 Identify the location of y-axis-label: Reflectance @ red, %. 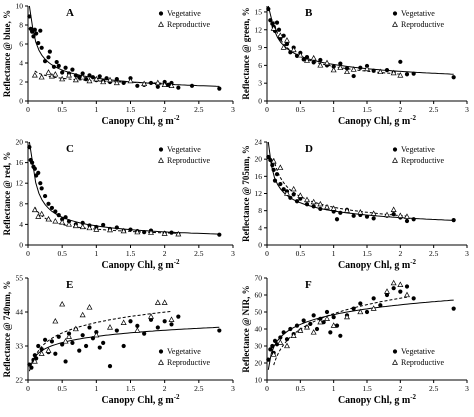
(7, 194).